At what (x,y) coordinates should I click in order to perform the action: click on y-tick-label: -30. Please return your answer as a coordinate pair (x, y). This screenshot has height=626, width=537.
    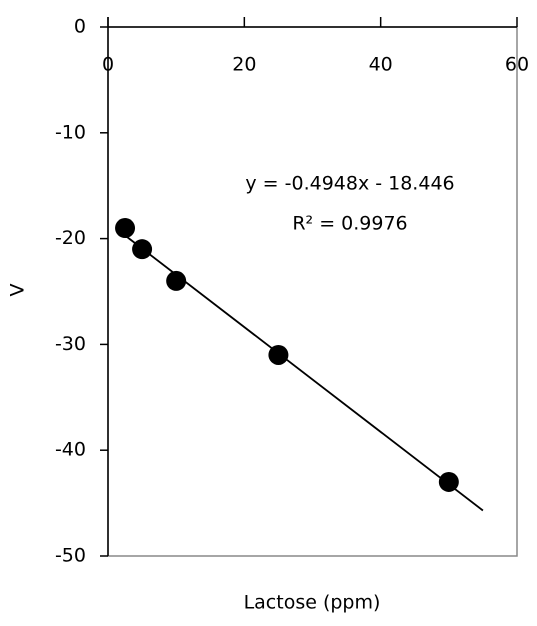
    Looking at the image, I should click on (70, 344).